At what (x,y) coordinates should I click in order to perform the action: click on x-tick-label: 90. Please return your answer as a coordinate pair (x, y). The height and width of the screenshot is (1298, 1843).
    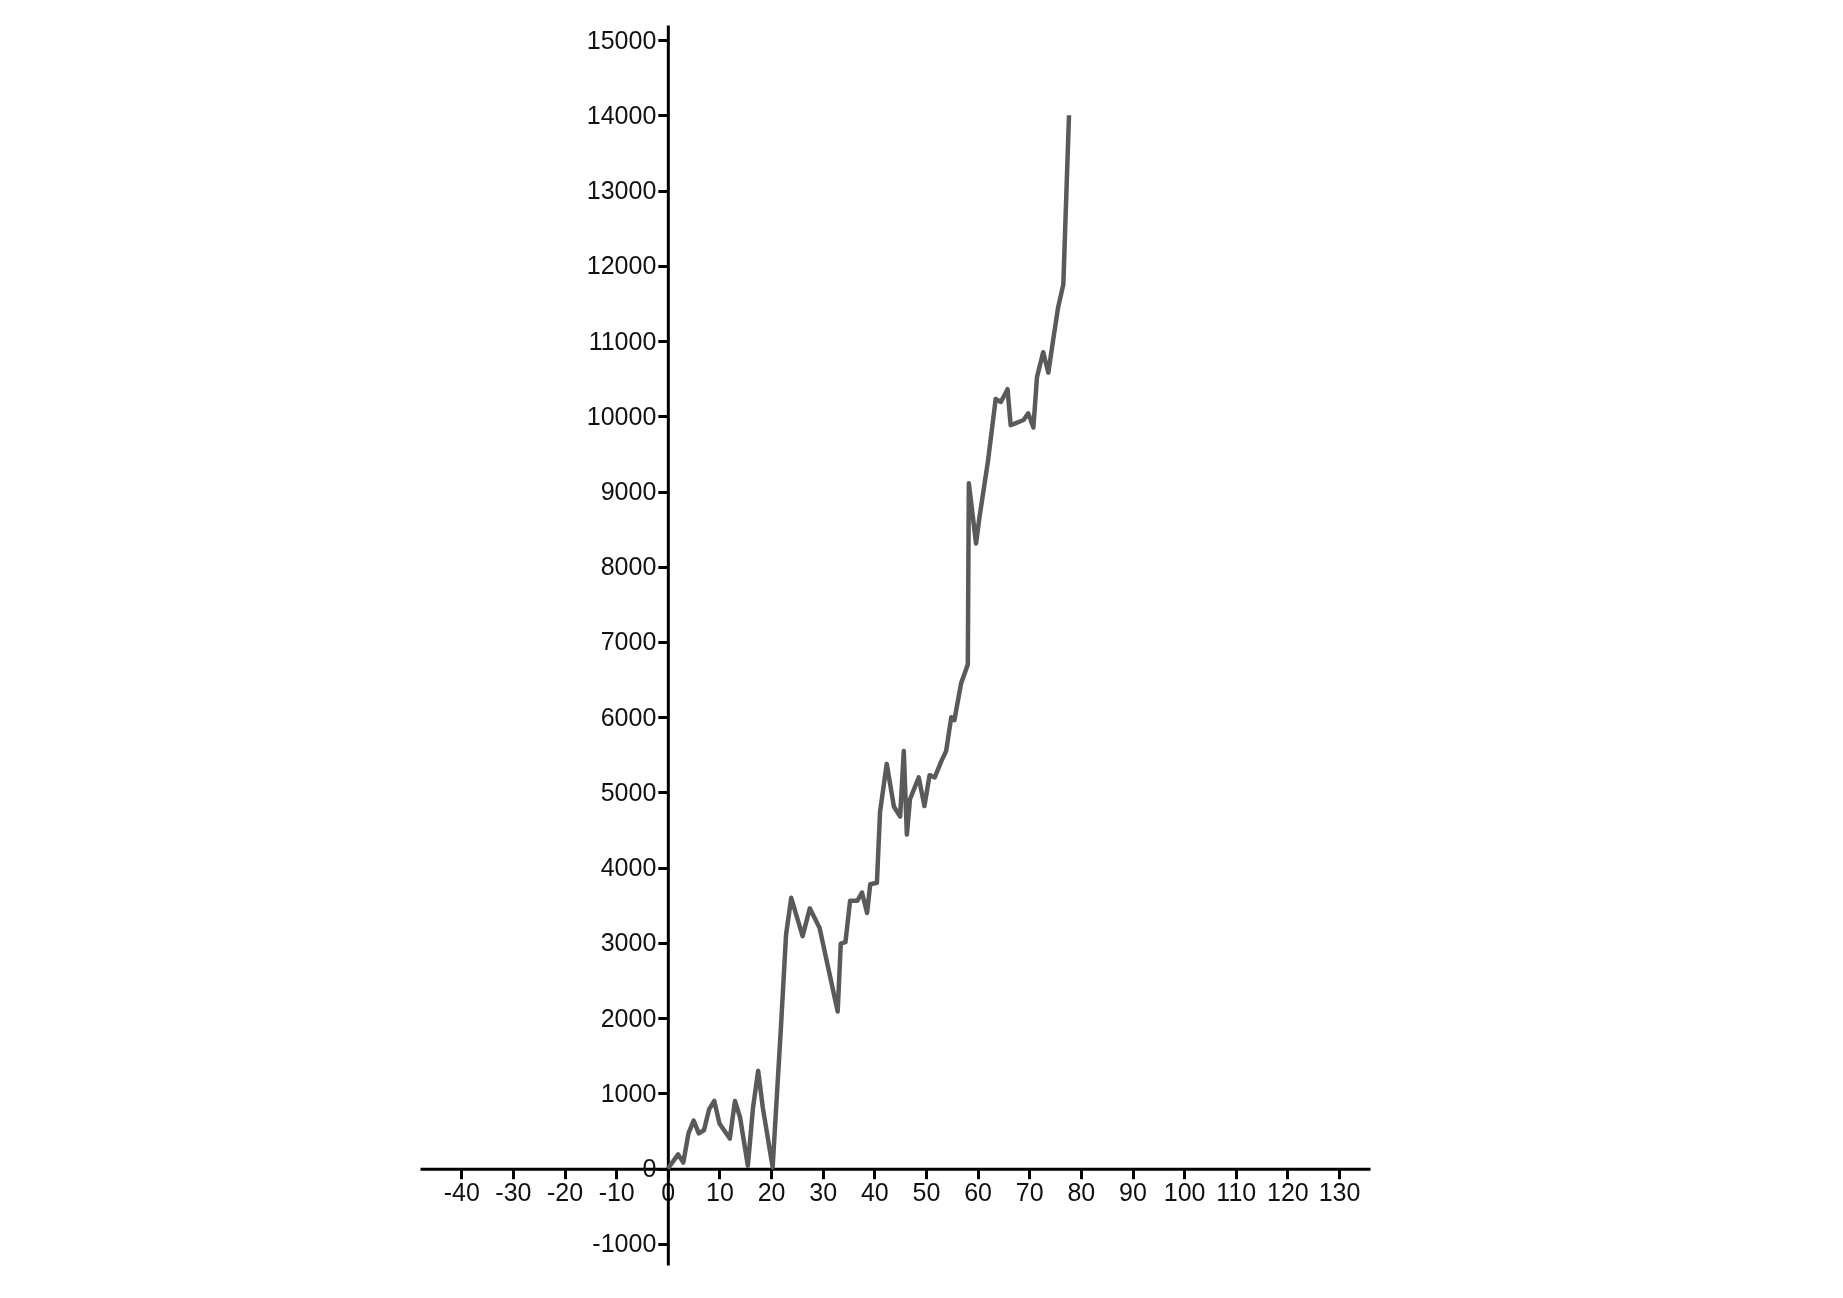
    Looking at the image, I should click on (1133, 1192).